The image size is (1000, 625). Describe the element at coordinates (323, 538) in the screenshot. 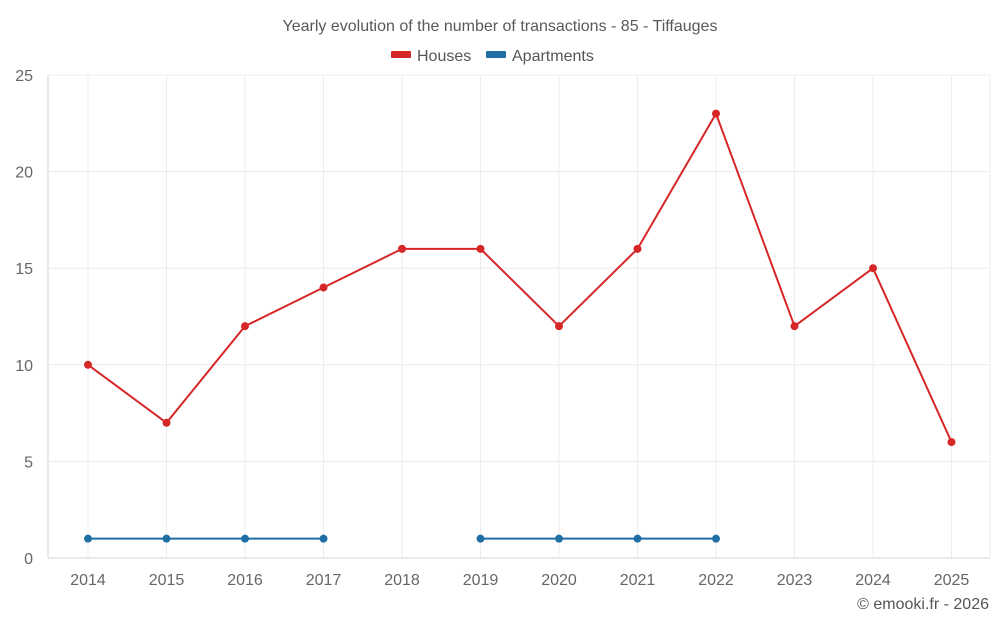

I see `data-point-apartments-2017` at that location.